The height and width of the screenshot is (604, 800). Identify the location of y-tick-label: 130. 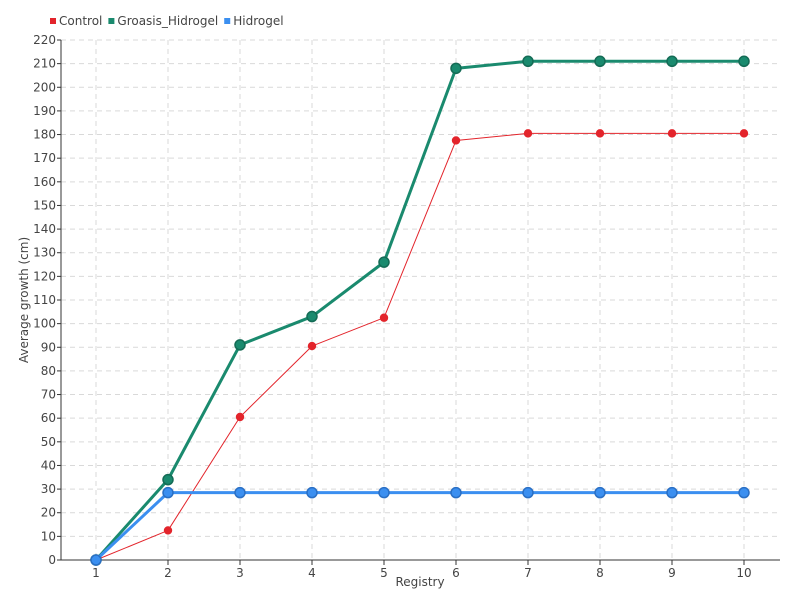
(44, 253).